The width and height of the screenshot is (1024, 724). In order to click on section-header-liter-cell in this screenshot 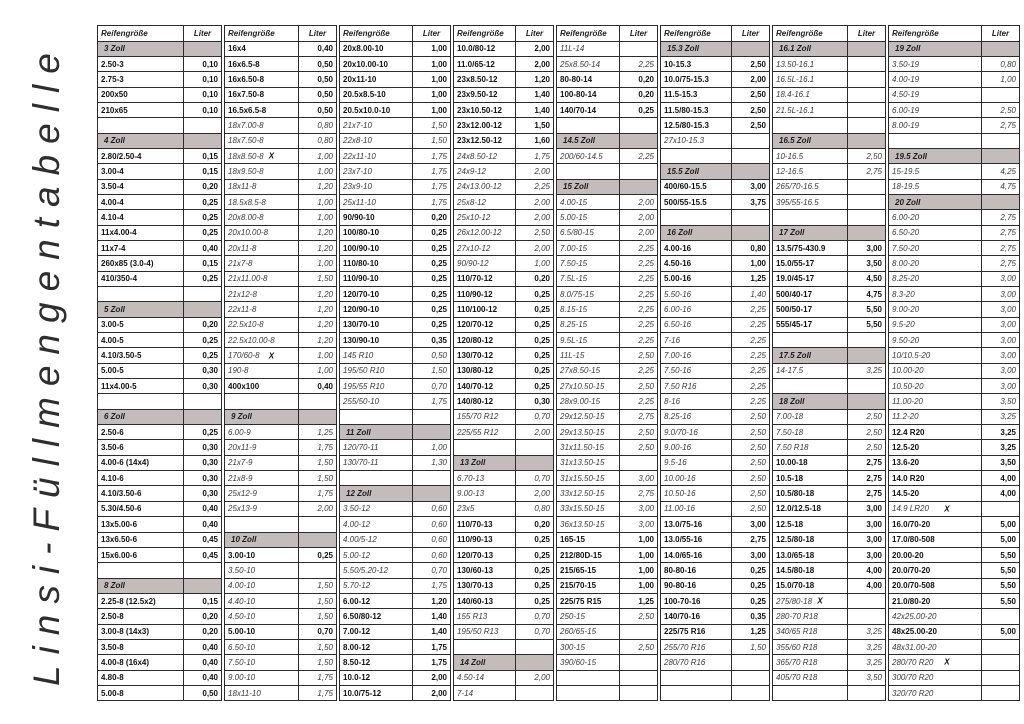, I will do `click(534, 662)`.